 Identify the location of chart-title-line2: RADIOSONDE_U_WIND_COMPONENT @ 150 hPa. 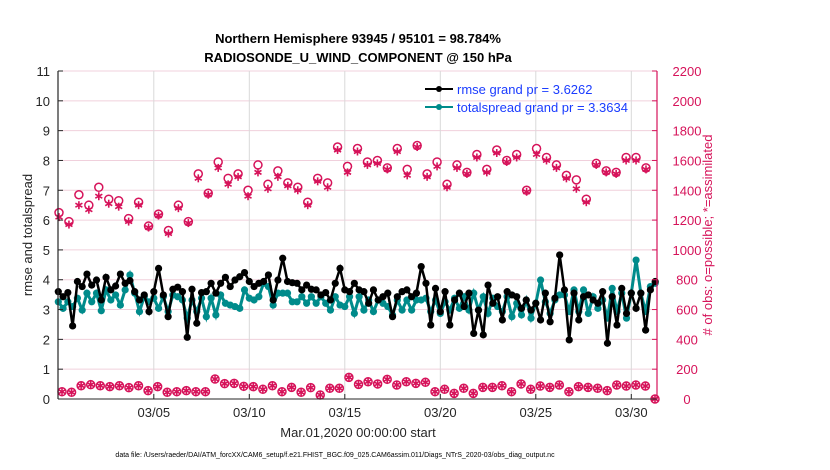
(358, 57).